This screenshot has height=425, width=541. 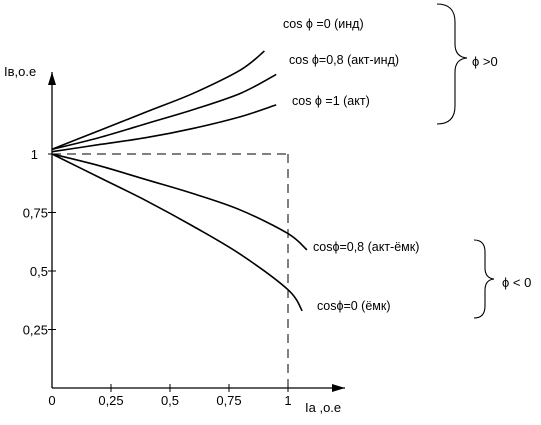 What do you see at coordinates (323, 407) in the screenshot?
I see `x-axis-title: Iа ,о.е` at bounding box center [323, 407].